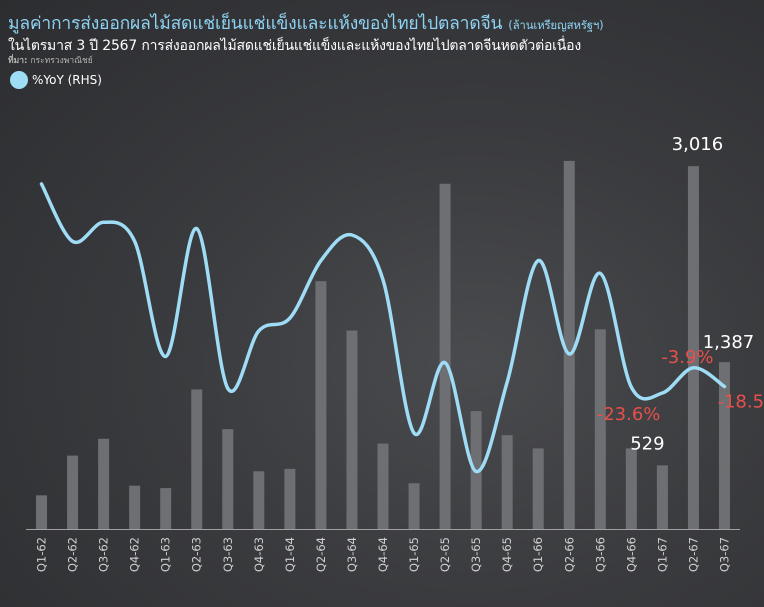 The height and width of the screenshot is (607, 764). What do you see at coordinates (42, 554) in the screenshot?
I see `x-tick-label: Q1-62` at bounding box center [42, 554].